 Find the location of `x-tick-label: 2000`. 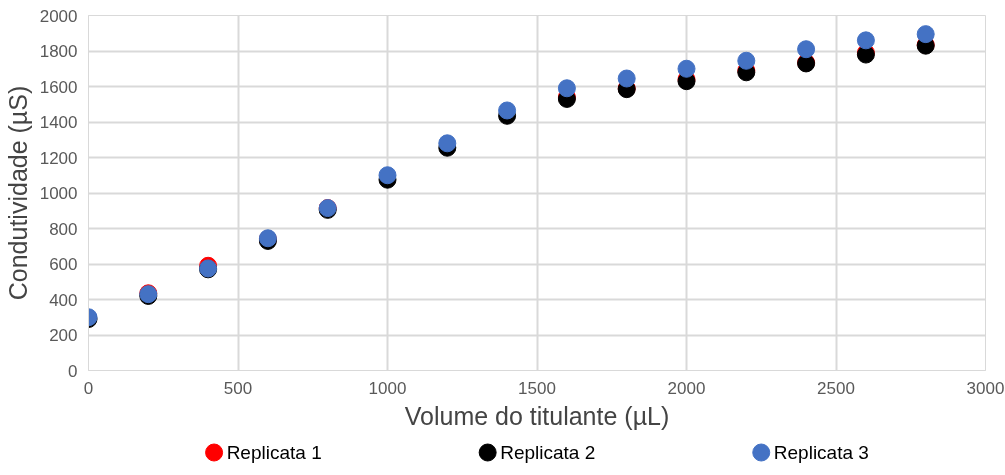

x-tick-label: 2000 is located at coordinates (686, 388).